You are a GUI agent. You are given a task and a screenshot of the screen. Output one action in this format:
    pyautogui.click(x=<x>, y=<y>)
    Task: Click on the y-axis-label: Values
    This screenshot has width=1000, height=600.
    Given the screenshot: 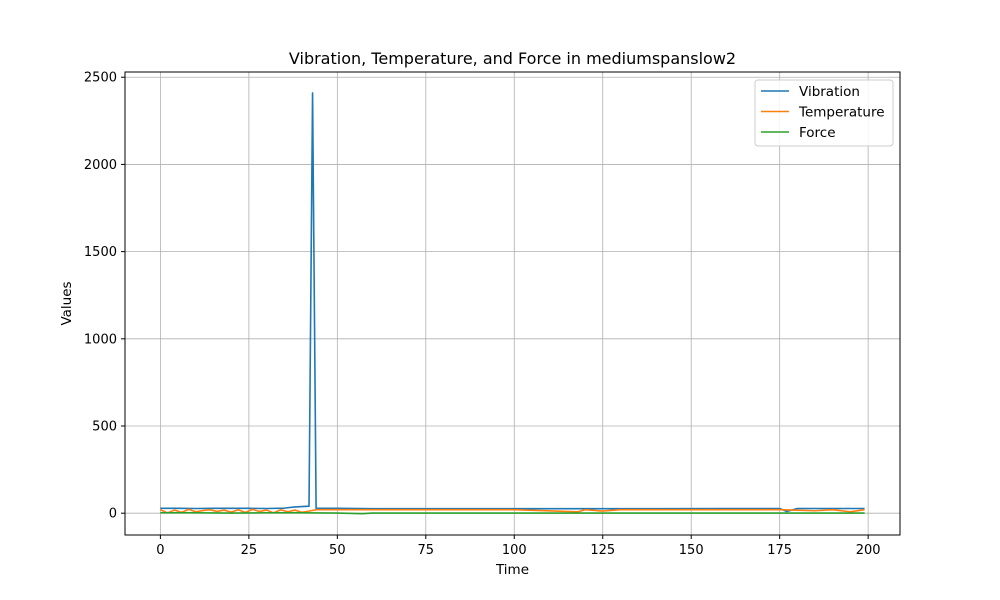 What is the action you would take?
    pyautogui.click(x=67, y=303)
    